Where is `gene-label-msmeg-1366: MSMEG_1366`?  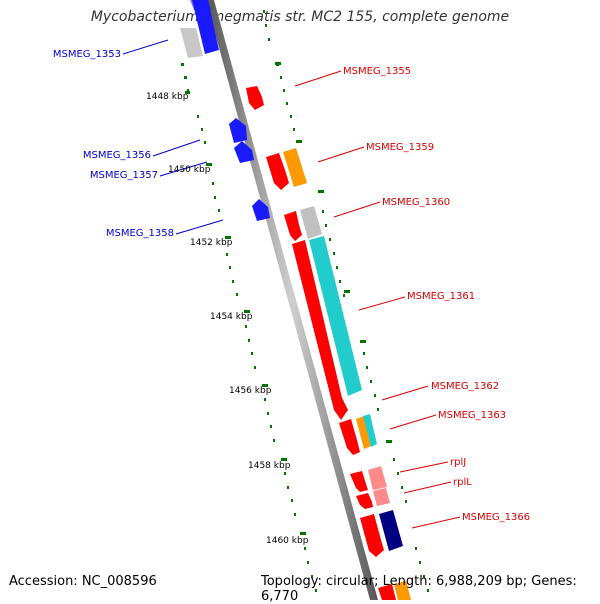 gene-label-msmeg-1366: MSMEG_1366 is located at coordinates (496, 517).